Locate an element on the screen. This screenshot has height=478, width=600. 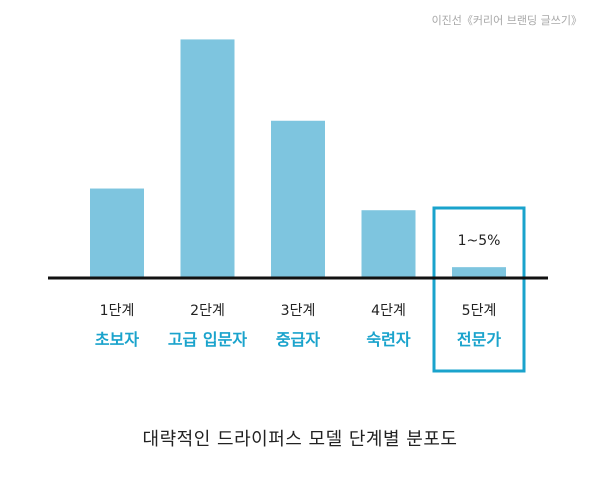
tick-label-2: 2단계 is located at coordinates (207, 311).